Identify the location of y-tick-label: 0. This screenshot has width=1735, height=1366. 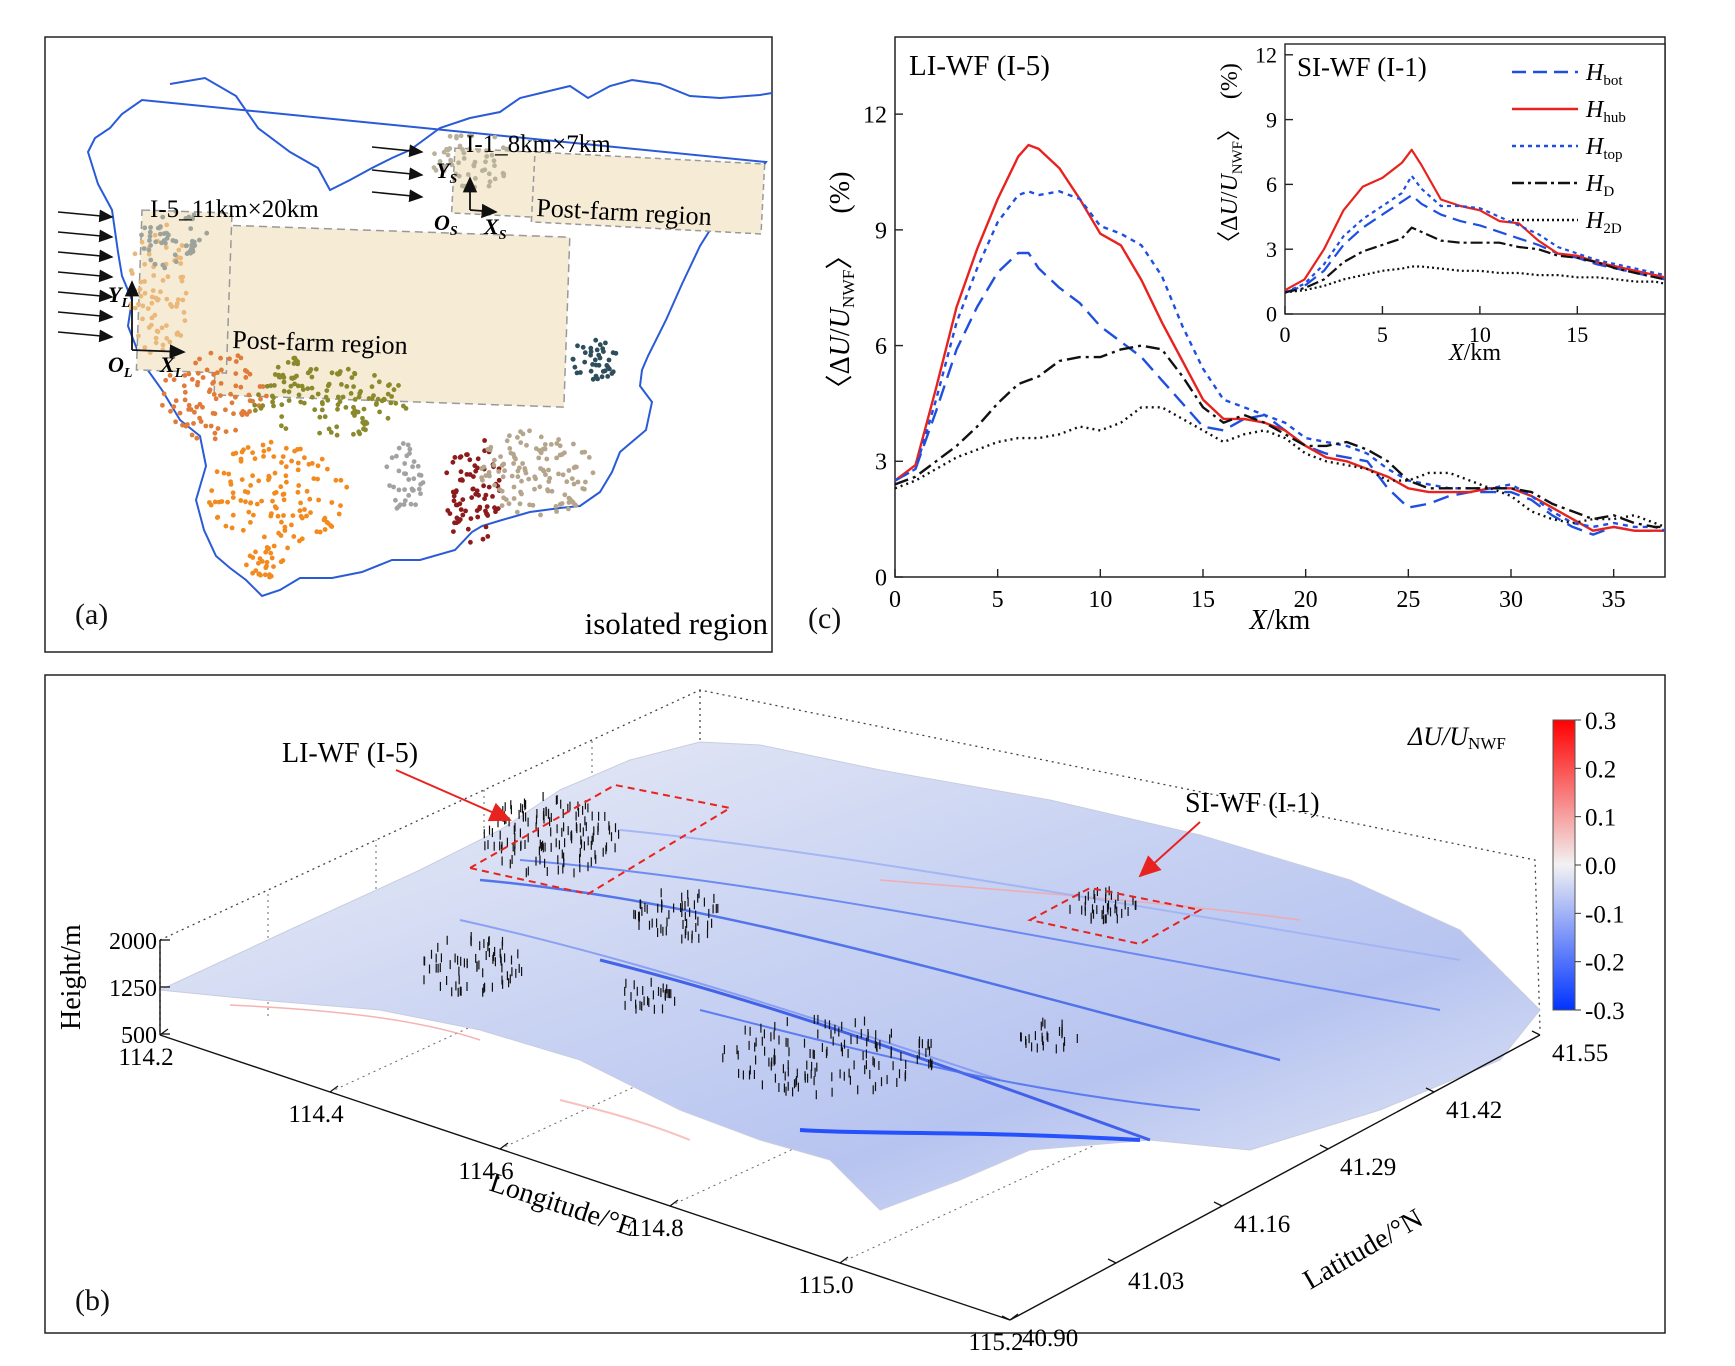
(1271, 314).